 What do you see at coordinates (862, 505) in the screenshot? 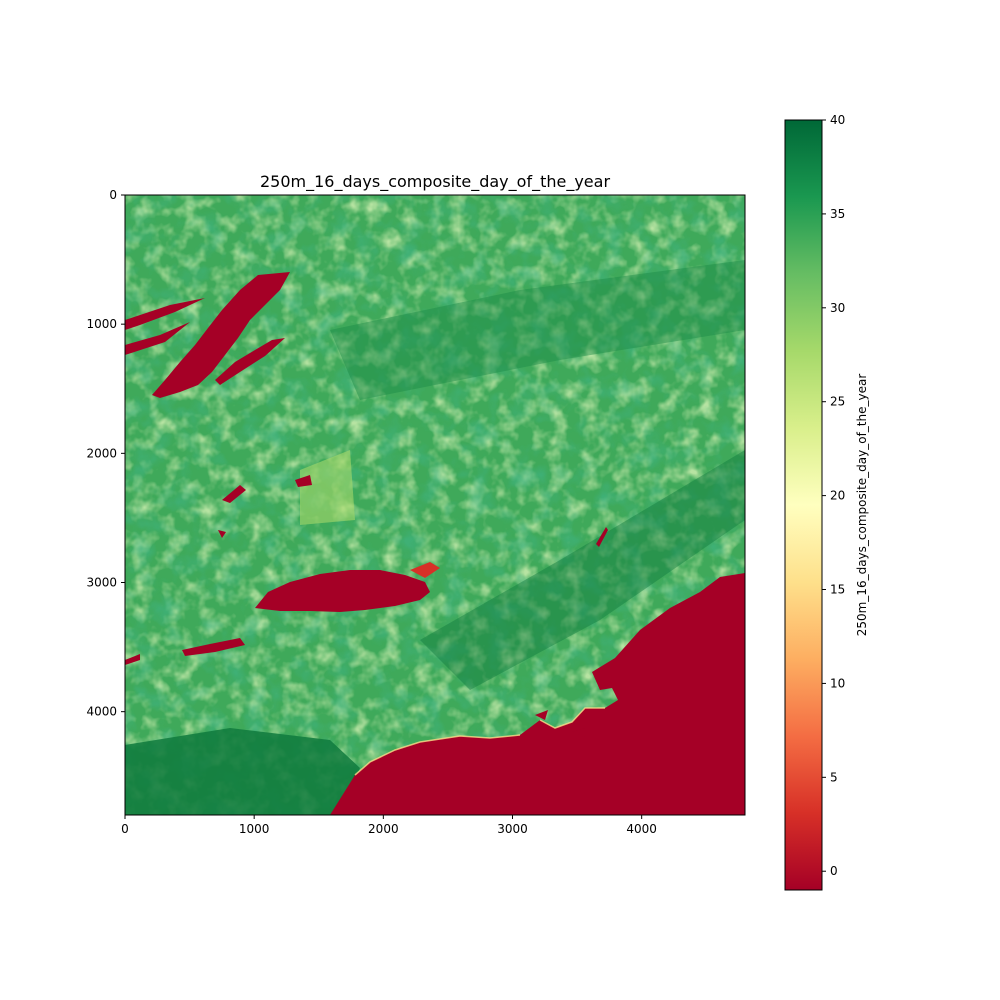
I see `colorbar-label: 250m_16_days_composite_day_of_the_year` at bounding box center [862, 505].